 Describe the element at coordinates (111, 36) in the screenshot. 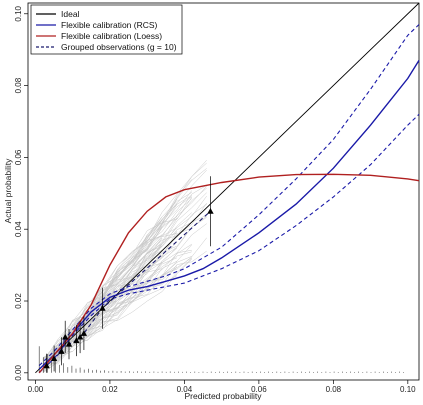

I see `legend-label: Flexible calibration (Loess)` at that location.